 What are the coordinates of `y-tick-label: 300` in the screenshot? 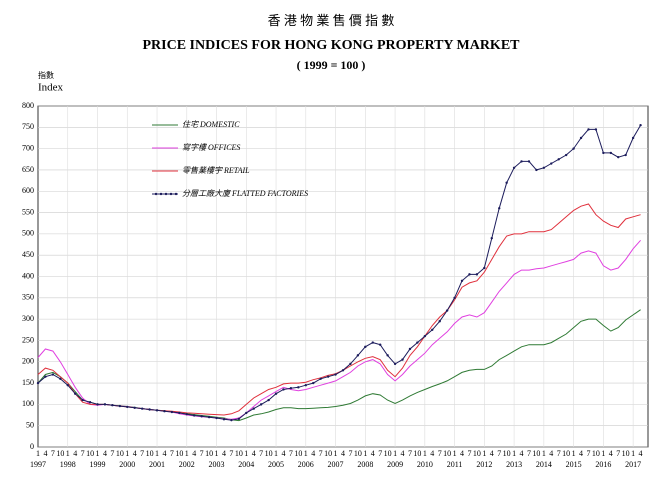 It's located at (28, 318).